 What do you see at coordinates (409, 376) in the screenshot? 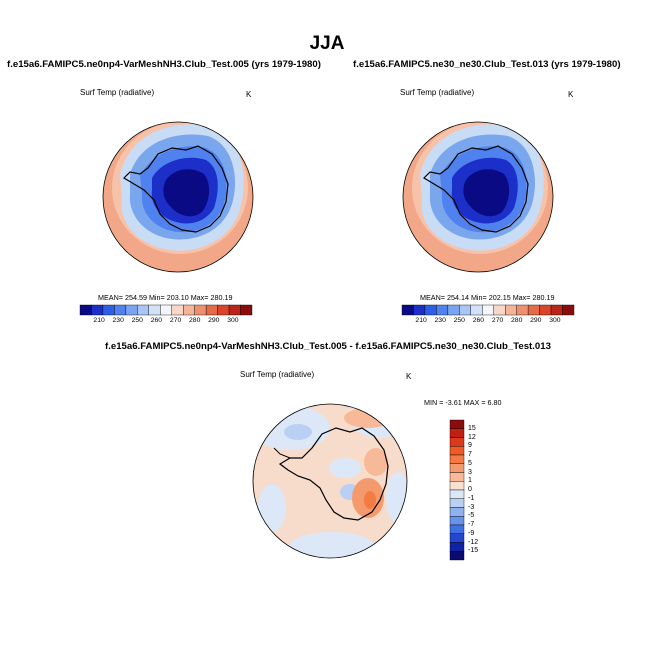
I see `diff-panel-units: K` at bounding box center [409, 376].